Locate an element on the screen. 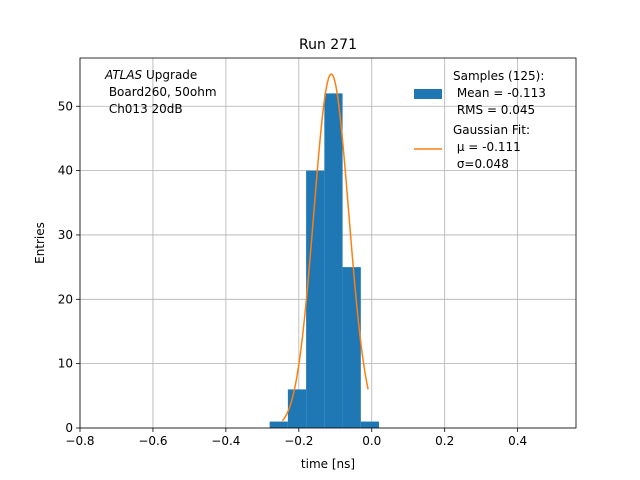  x-axis: −0.8 −0.6 −0.4 −0.2 0.0 0.2 0.4 is located at coordinates (296, 438).